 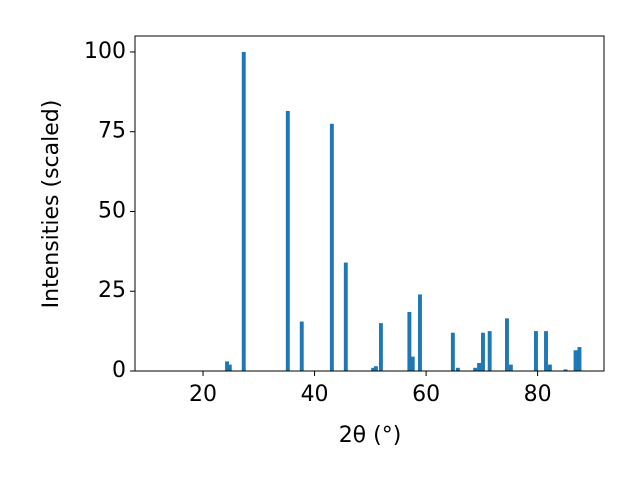 I want to click on x-tick-label: 20, so click(x=203, y=394).